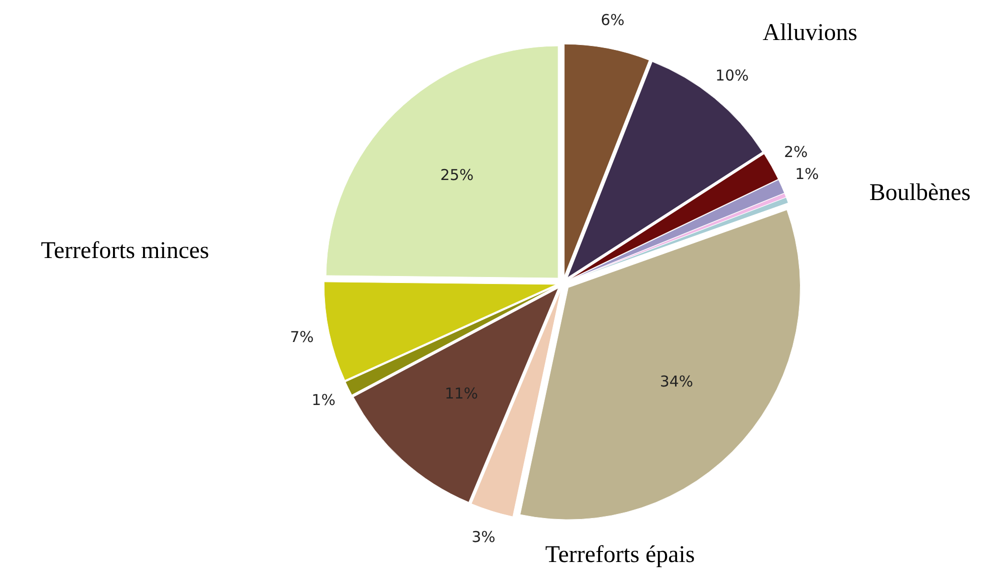  I want to click on data-label: 10%, so click(732, 75).